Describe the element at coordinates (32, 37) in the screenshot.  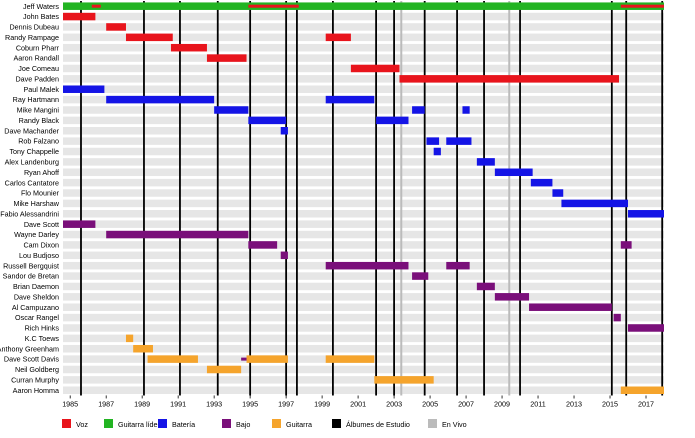
I see `member-name-randy-rampage: Randy Rampage` at that location.